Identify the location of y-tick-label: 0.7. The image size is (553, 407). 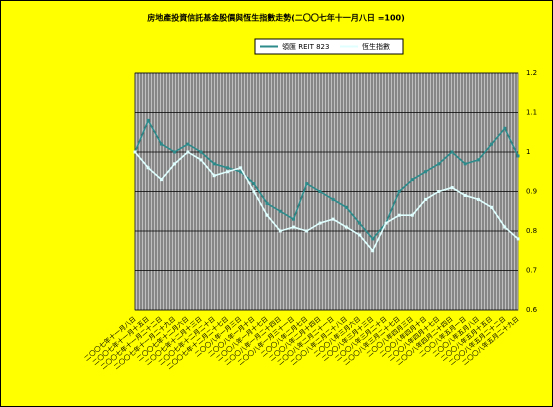
(531, 271).